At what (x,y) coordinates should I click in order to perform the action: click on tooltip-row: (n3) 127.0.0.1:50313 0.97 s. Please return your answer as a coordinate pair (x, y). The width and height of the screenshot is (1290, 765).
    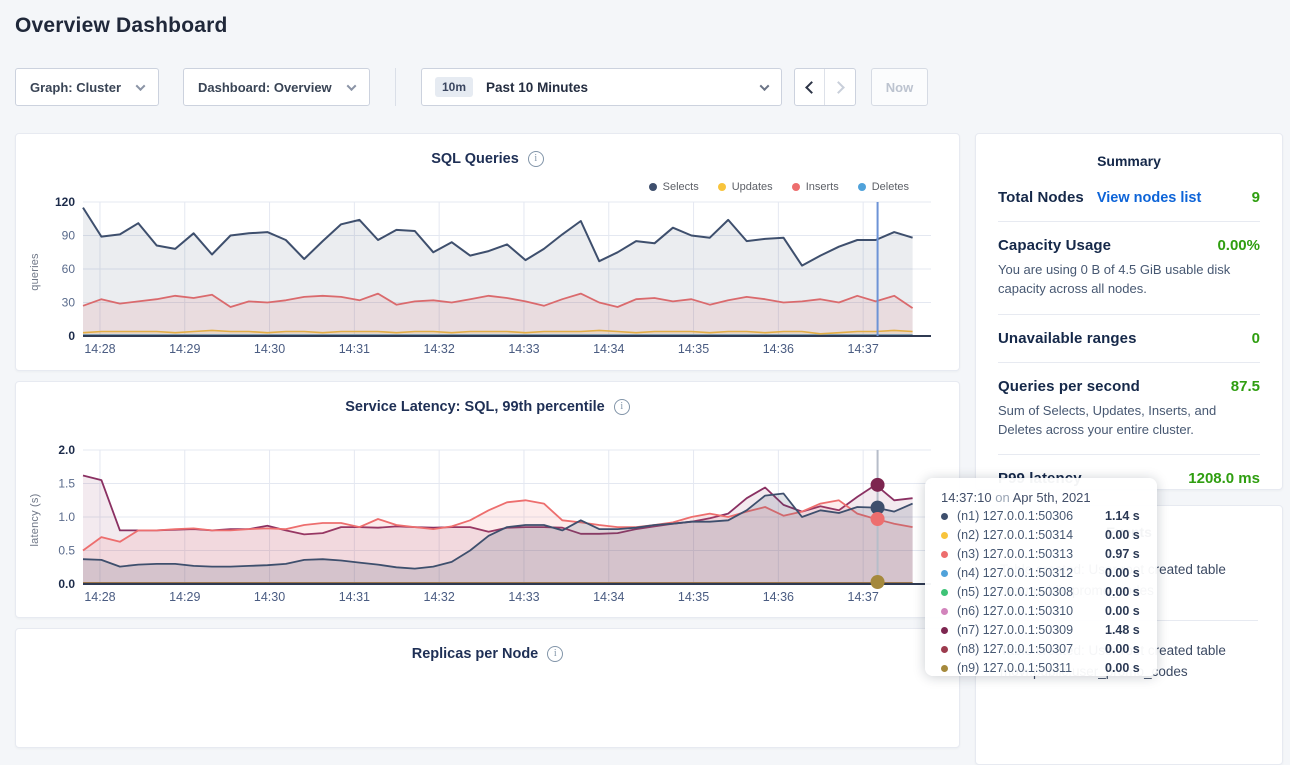
    Looking at the image, I should click on (1042, 555).